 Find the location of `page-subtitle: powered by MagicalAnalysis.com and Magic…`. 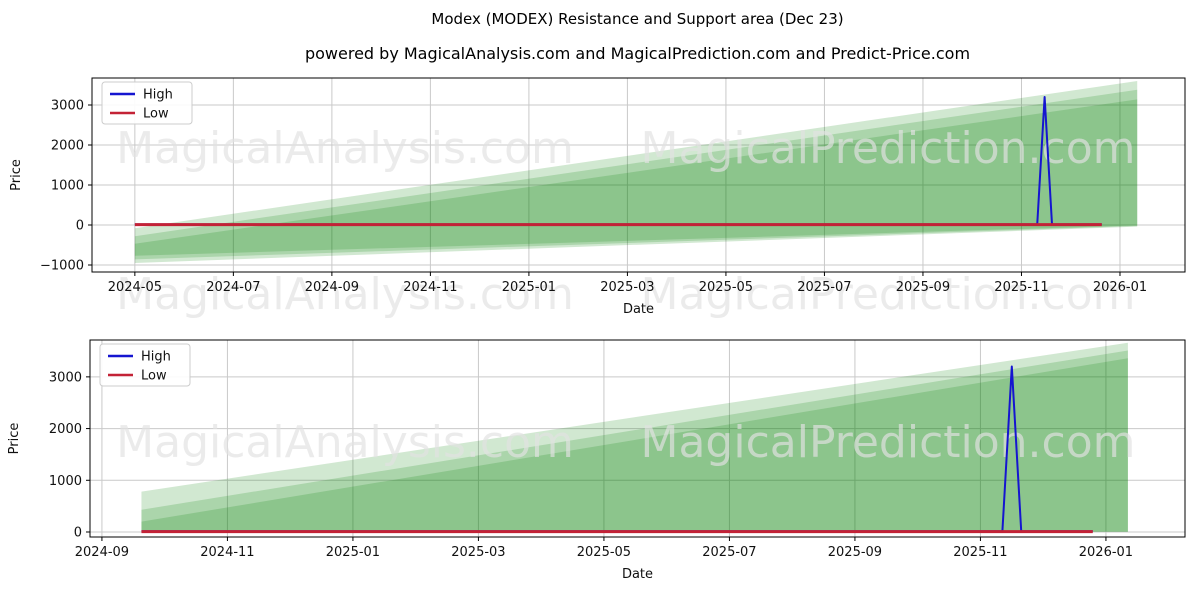

page-subtitle: powered by MagicalAnalysis.com and Magic… is located at coordinates (637, 53).